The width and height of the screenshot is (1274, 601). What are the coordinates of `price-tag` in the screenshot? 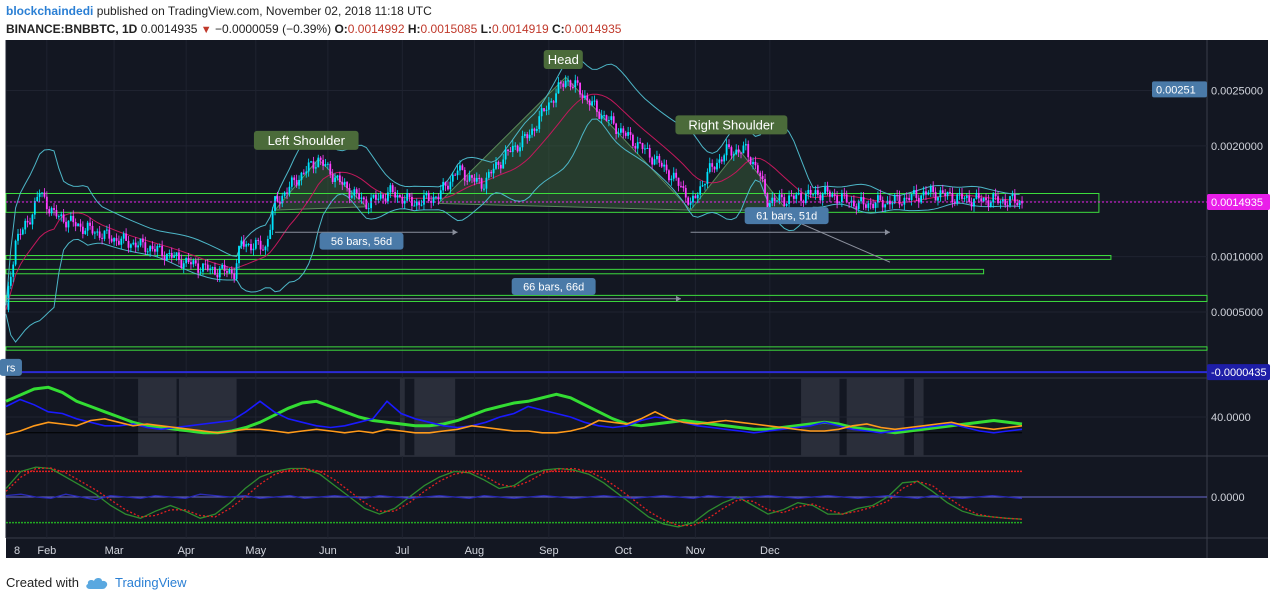 It's located at (1238, 372).